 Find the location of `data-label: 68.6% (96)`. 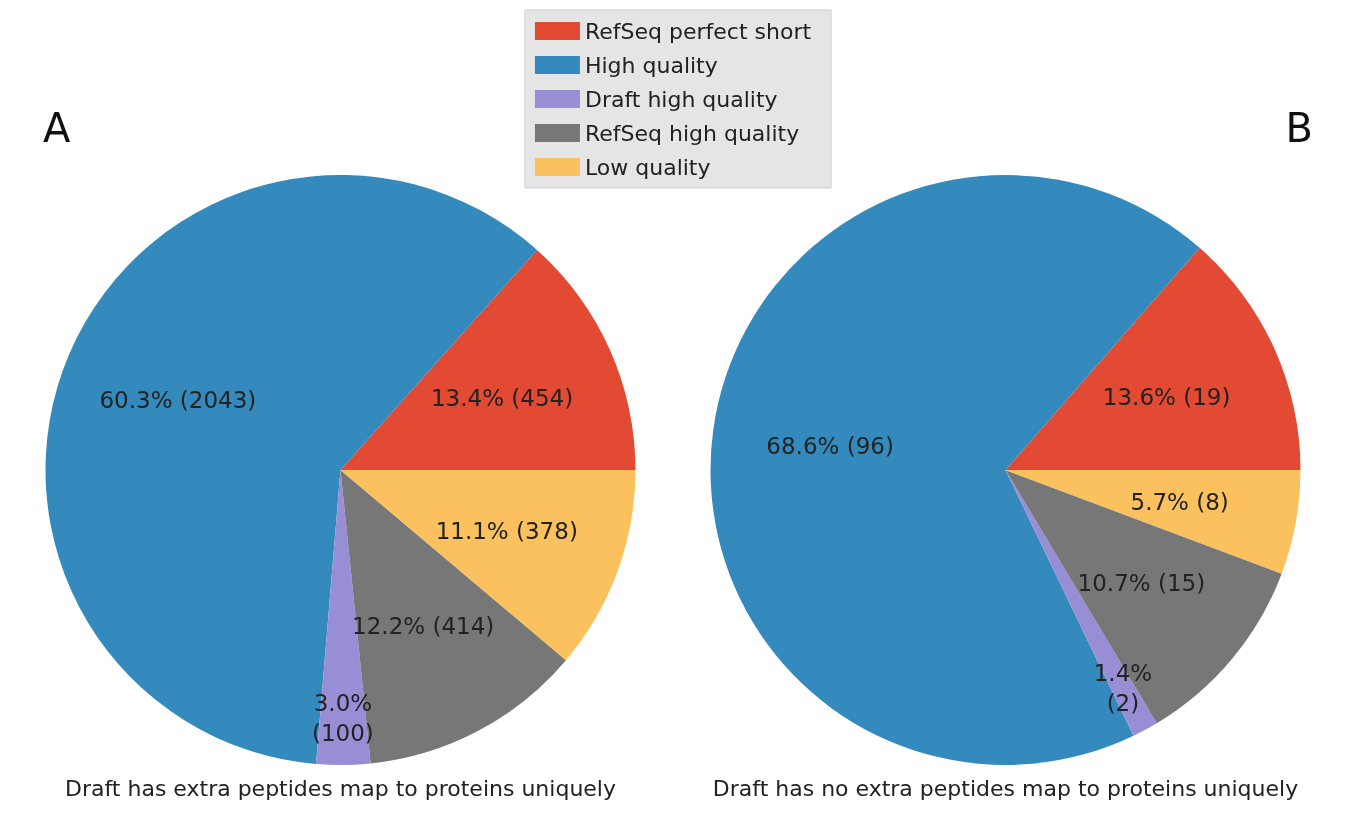

data-label: 68.6% (96) is located at coordinates (830, 446).